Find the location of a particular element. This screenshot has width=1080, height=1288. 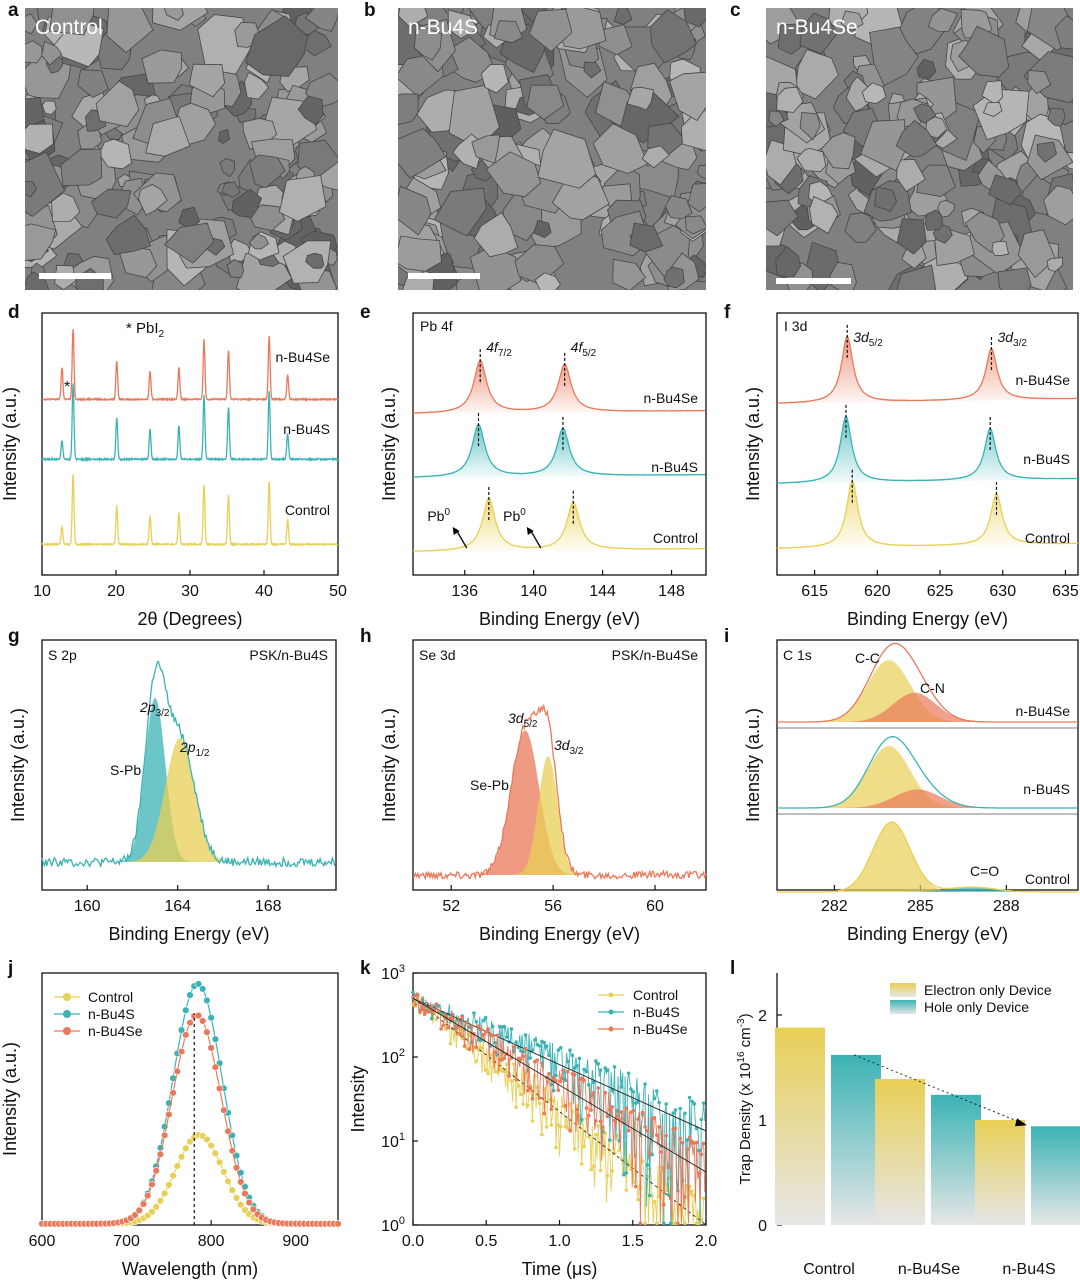

x-tick-label: 630 is located at coordinates (1002, 591).